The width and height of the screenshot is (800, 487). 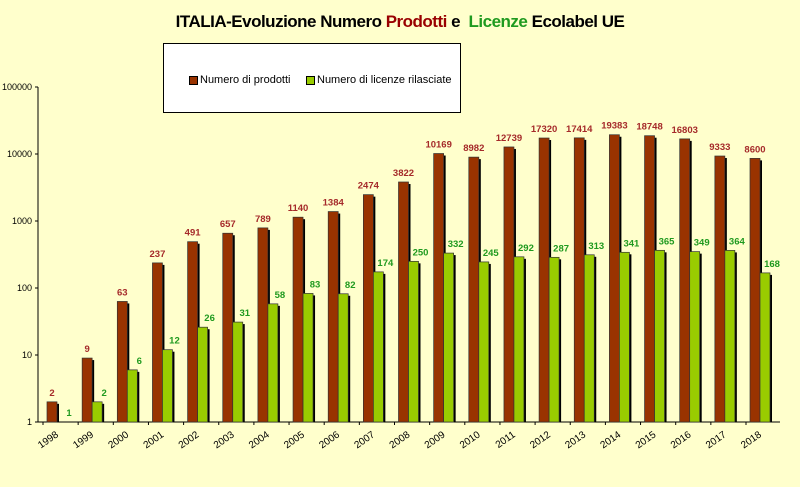 What do you see at coordinates (139, 361) in the screenshot?
I see `data-label-licenze: 6` at bounding box center [139, 361].